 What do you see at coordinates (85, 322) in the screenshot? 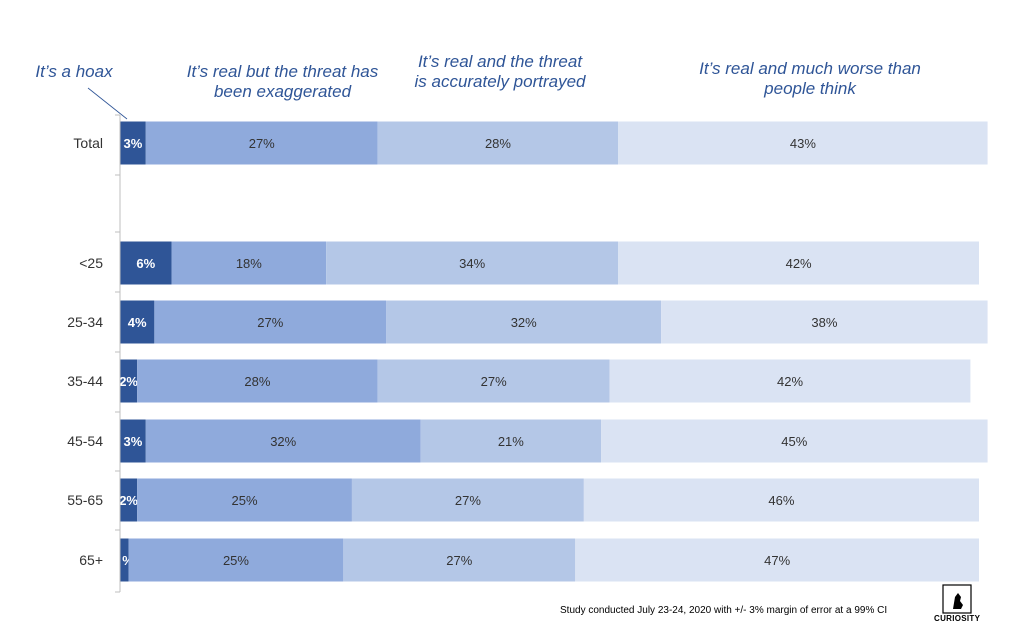
I see `category-label-25-34: 25-34` at bounding box center [85, 322].